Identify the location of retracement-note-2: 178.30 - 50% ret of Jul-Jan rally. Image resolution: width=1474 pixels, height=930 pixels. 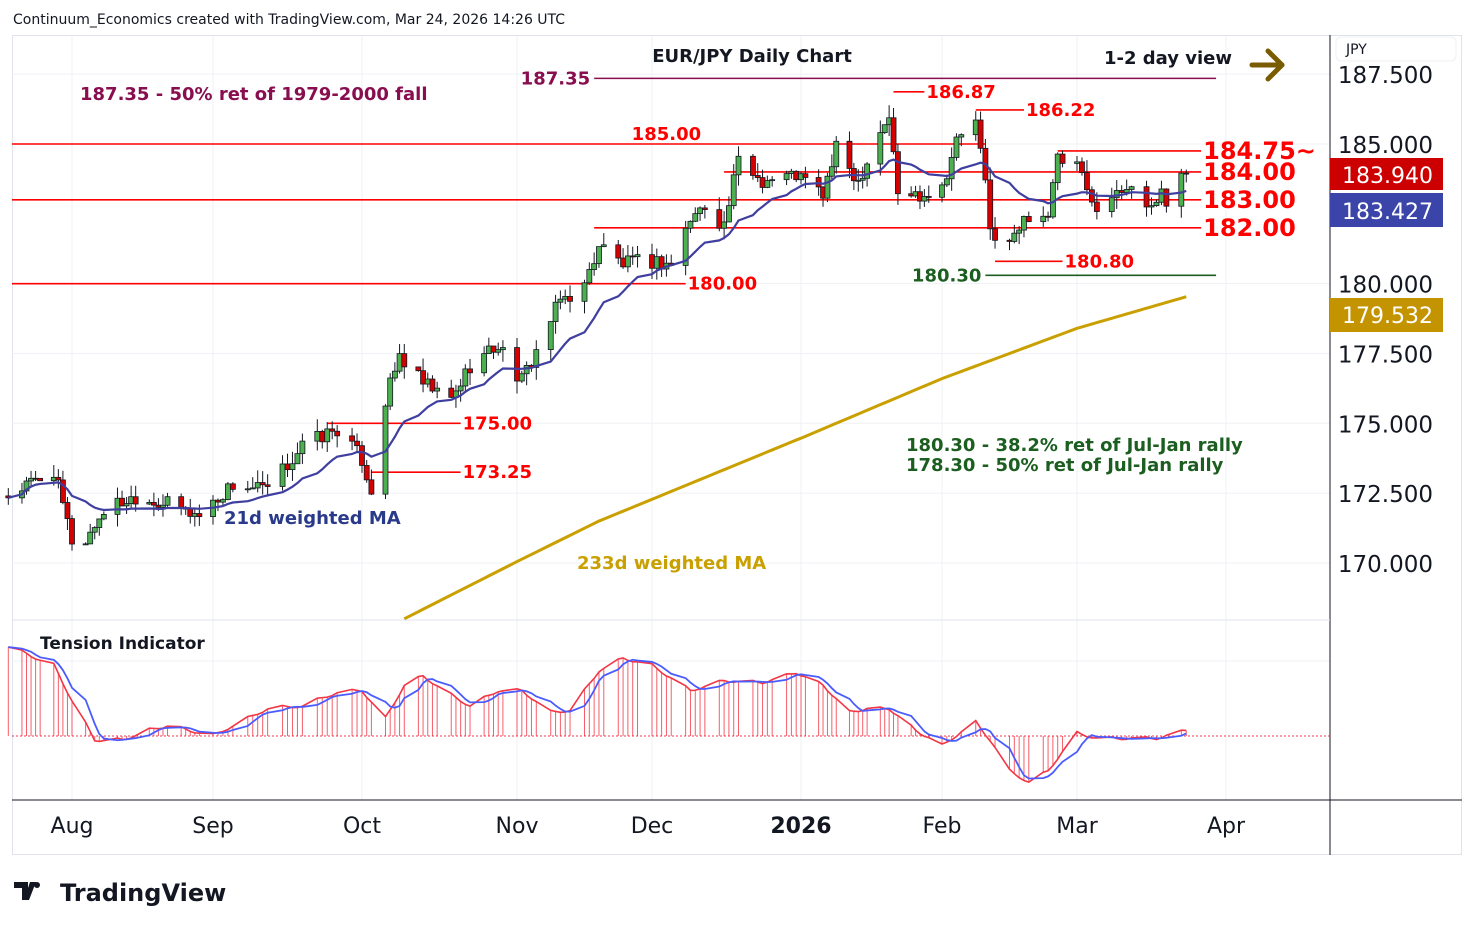
(1065, 465).